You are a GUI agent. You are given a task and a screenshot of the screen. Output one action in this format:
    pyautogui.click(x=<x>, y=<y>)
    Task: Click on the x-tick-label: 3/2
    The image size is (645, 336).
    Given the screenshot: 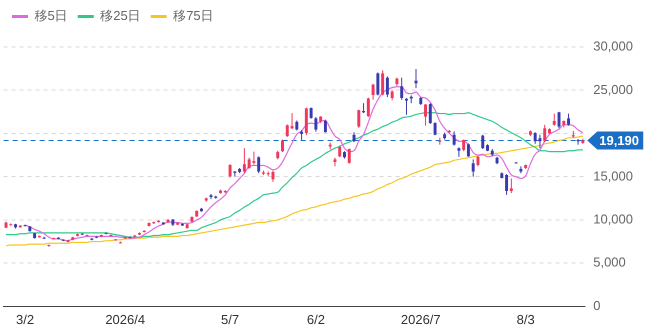 What is the action you would take?
    pyautogui.click(x=25, y=319)
    